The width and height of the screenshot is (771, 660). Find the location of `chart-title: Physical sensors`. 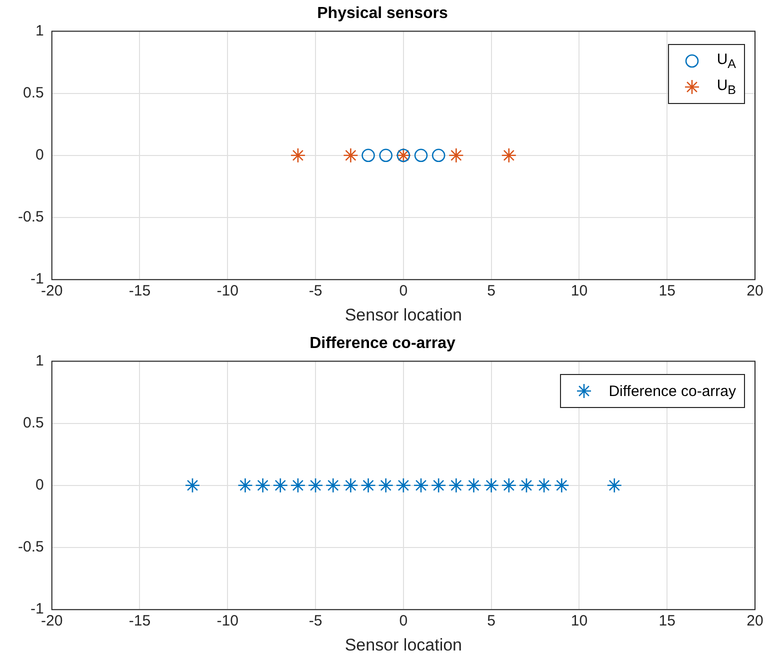

chart-title: Physical sensors is located at coordinates (382, 13).